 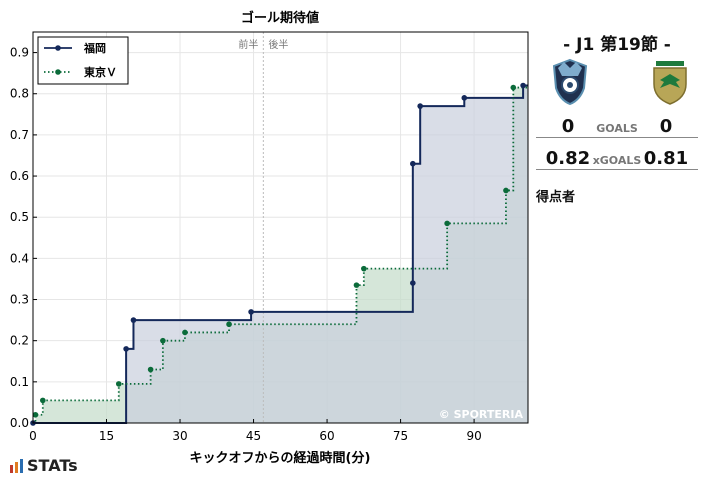 What do you see at coordinates (568, 126) in the screenshot?
I see `home-goals: 0` at bounding box center [568, 126].